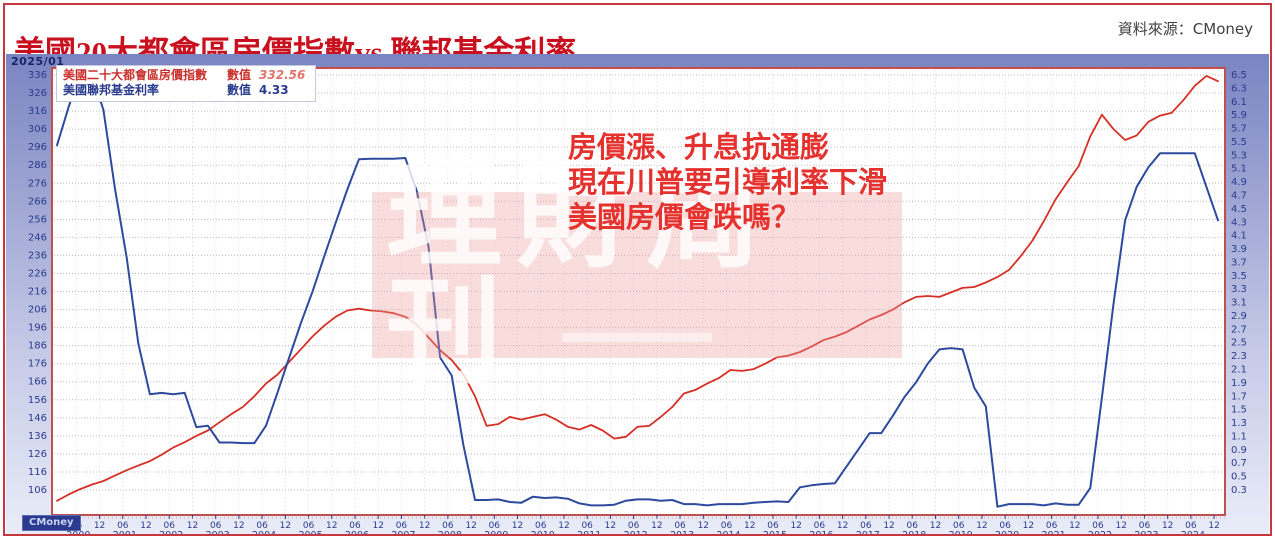 The width and height of the screenshot is (1275, 539). What do you see at coordinates (37, 382) in the screenshot?
I see `left-axis-tick-label: 166` at bounding box center [37, 382].